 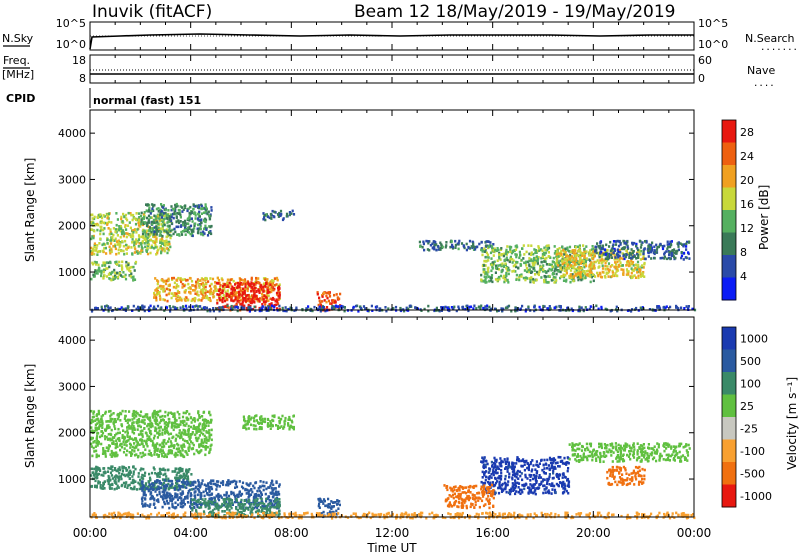 What do you see at coordinates (18, 74) in the screenshot?
I see `freq-unit-label: [MHz]` at bounding box center [18, 74].